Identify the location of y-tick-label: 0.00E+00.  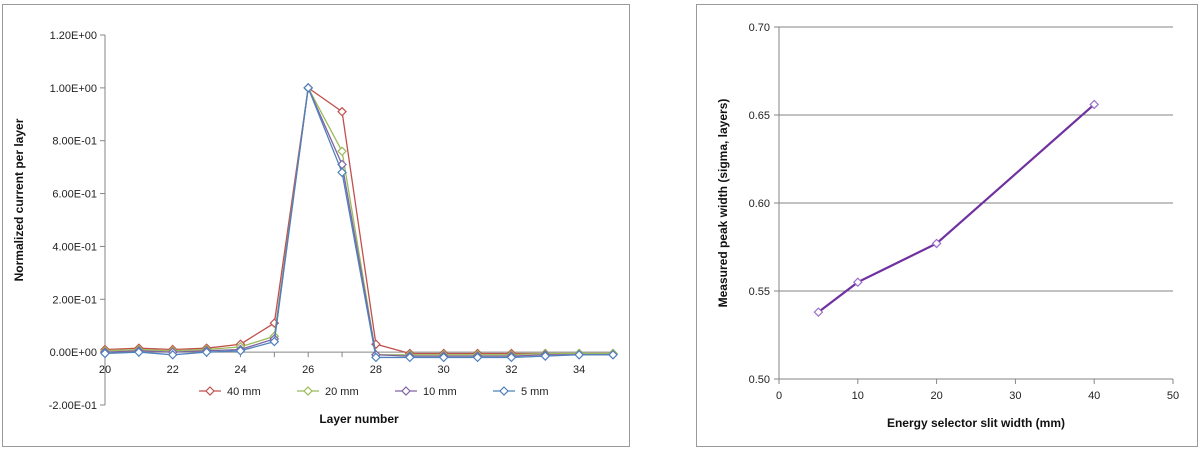
(73, 353).